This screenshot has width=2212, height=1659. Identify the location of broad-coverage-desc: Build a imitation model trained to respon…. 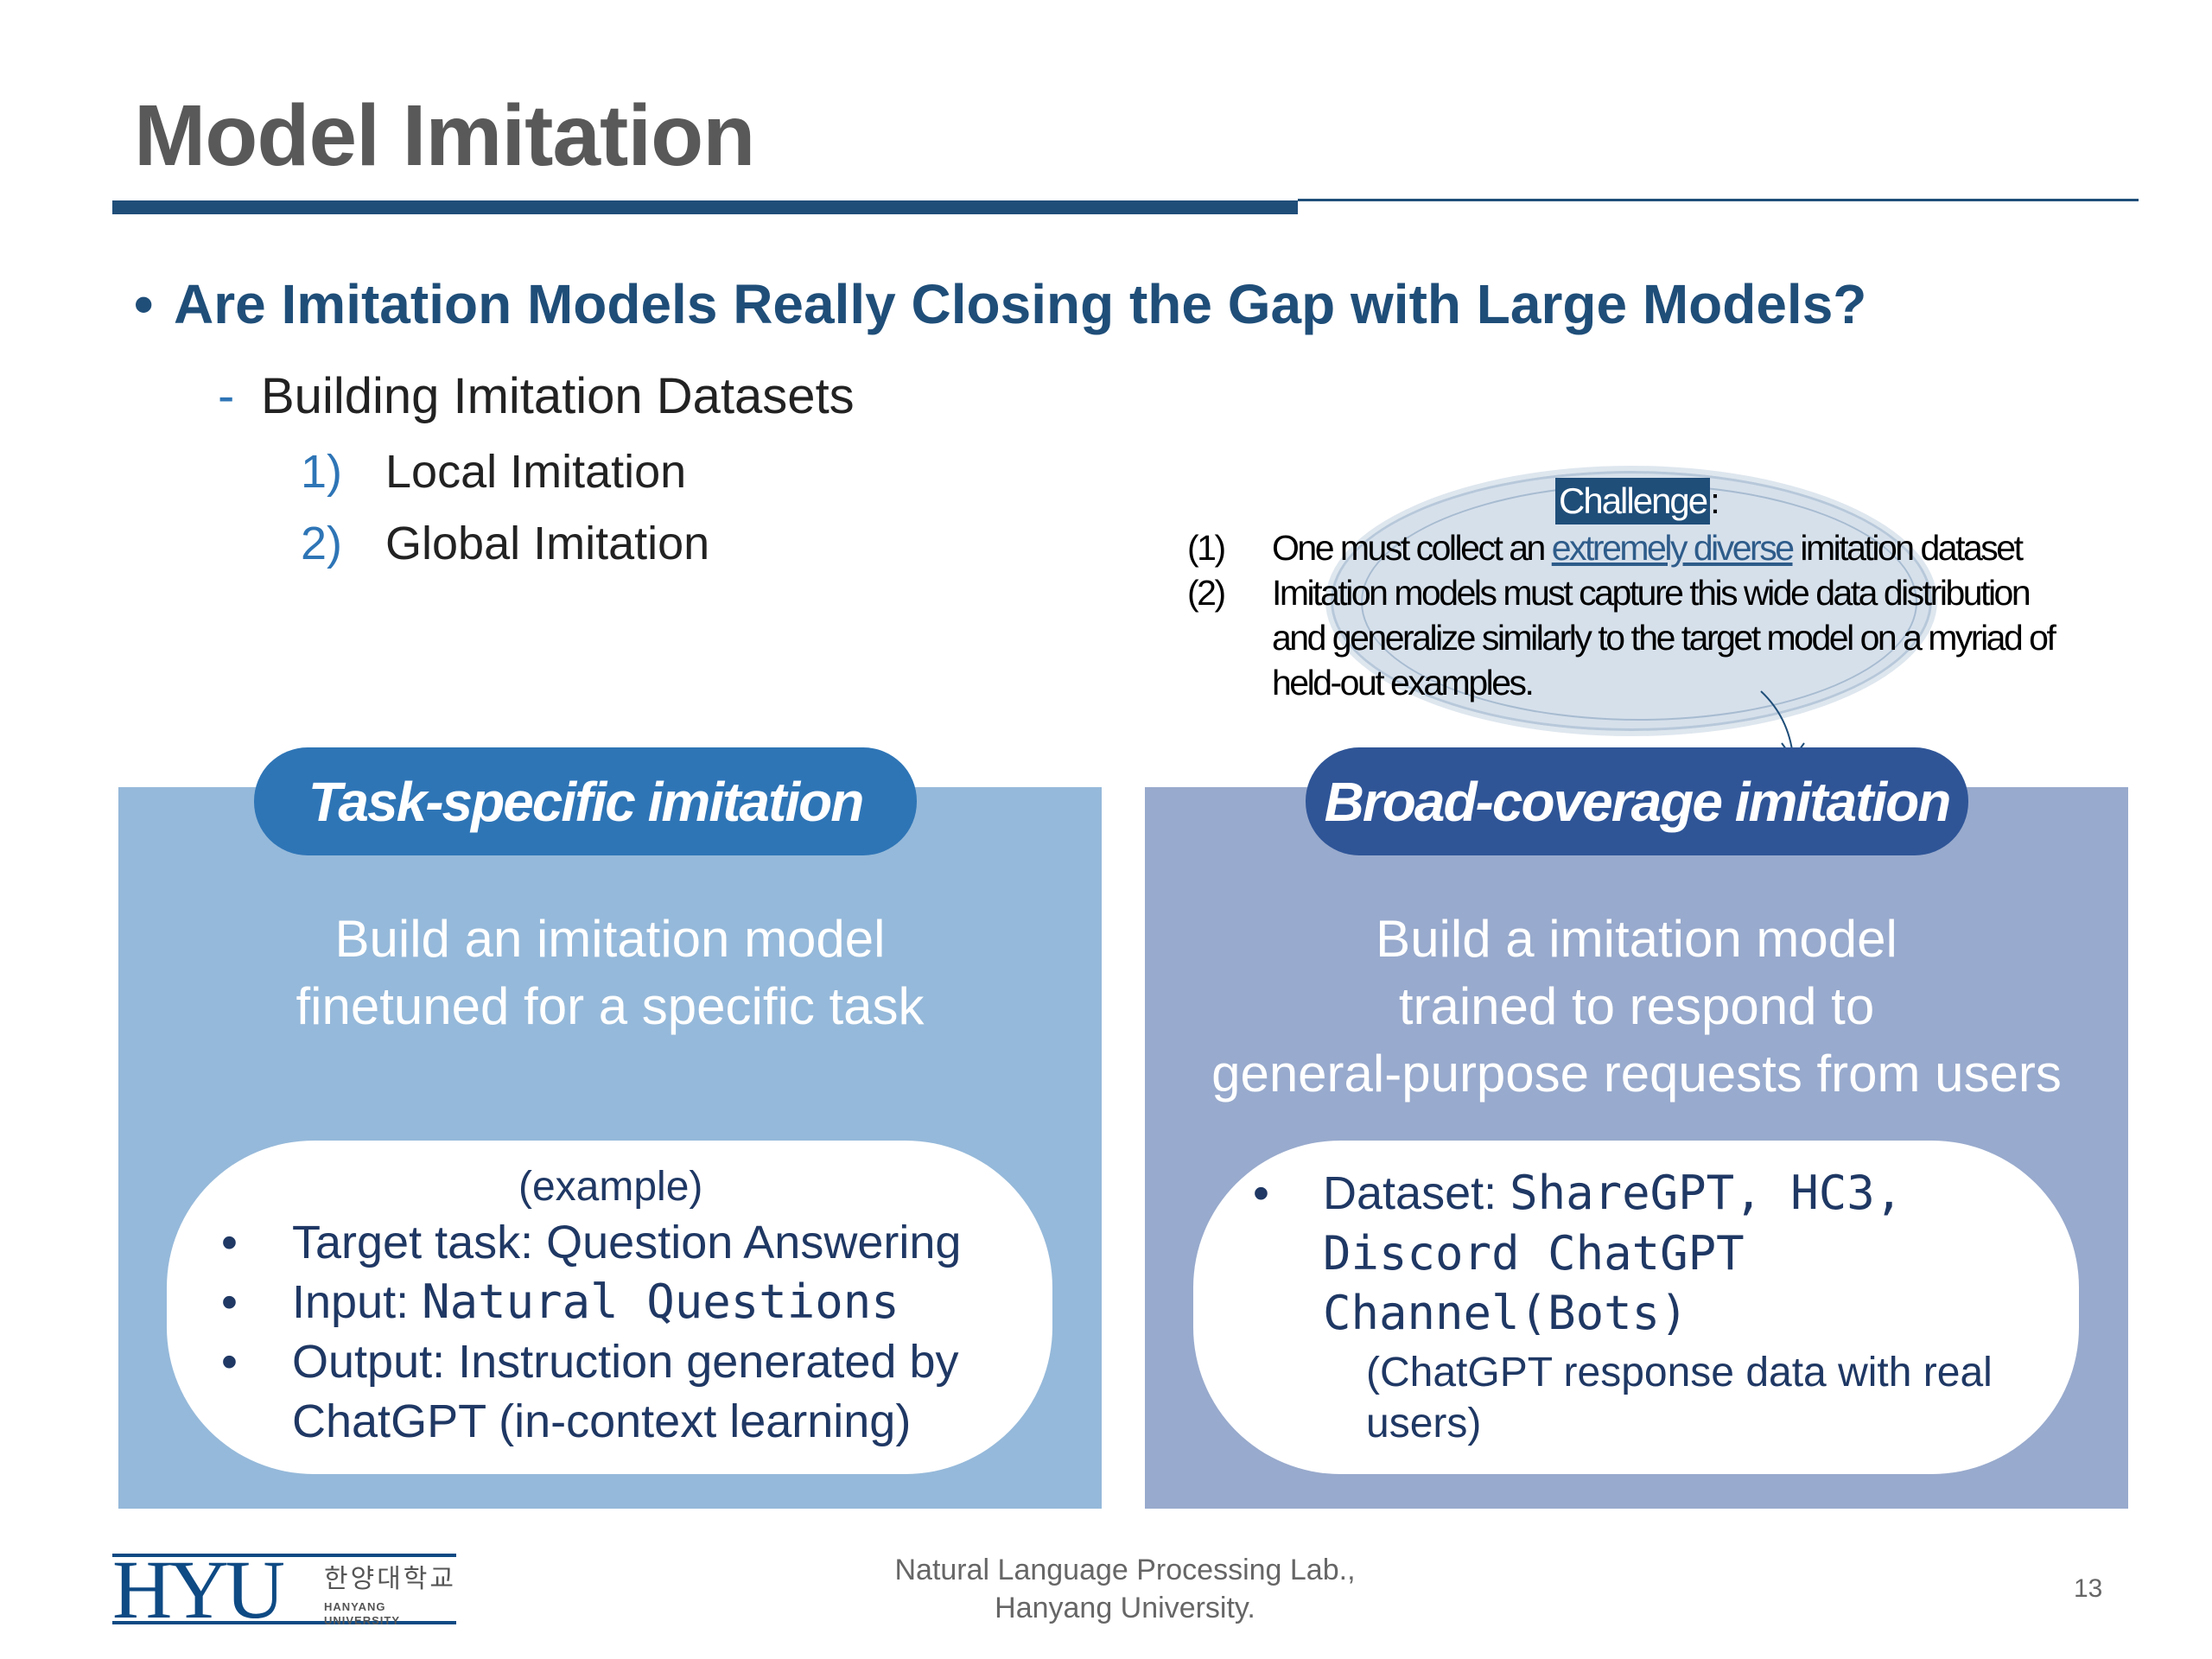
(1636, 1007).